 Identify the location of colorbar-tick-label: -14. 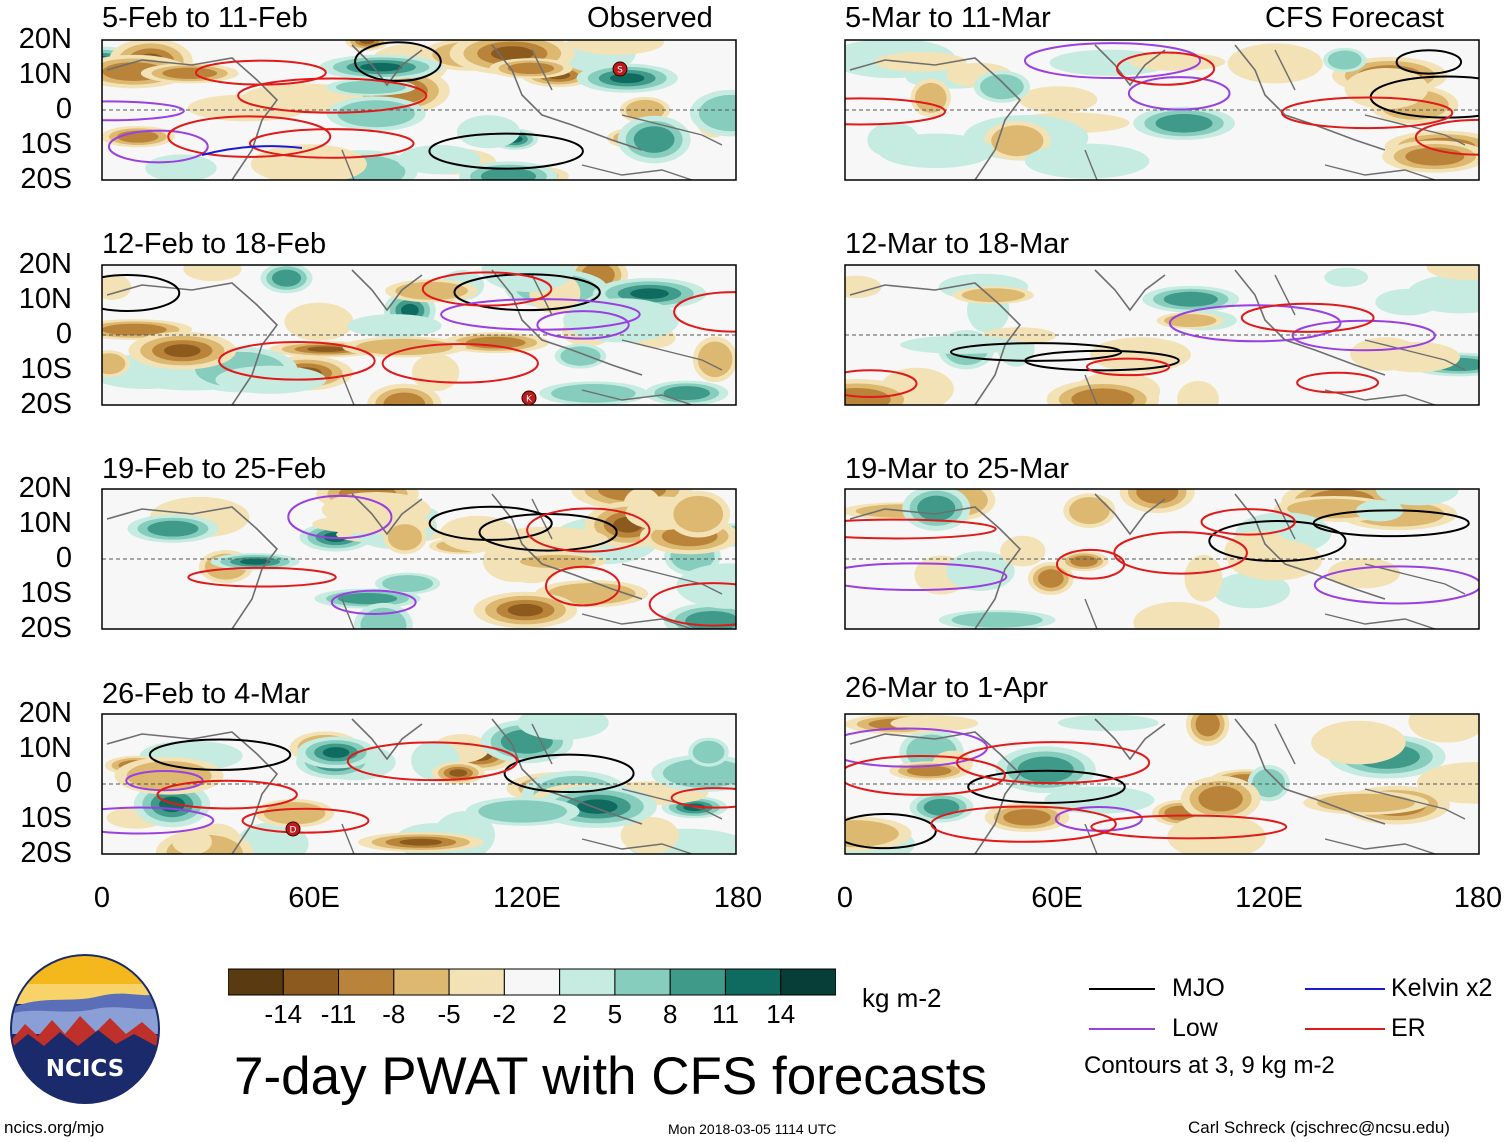
(283, 1014).